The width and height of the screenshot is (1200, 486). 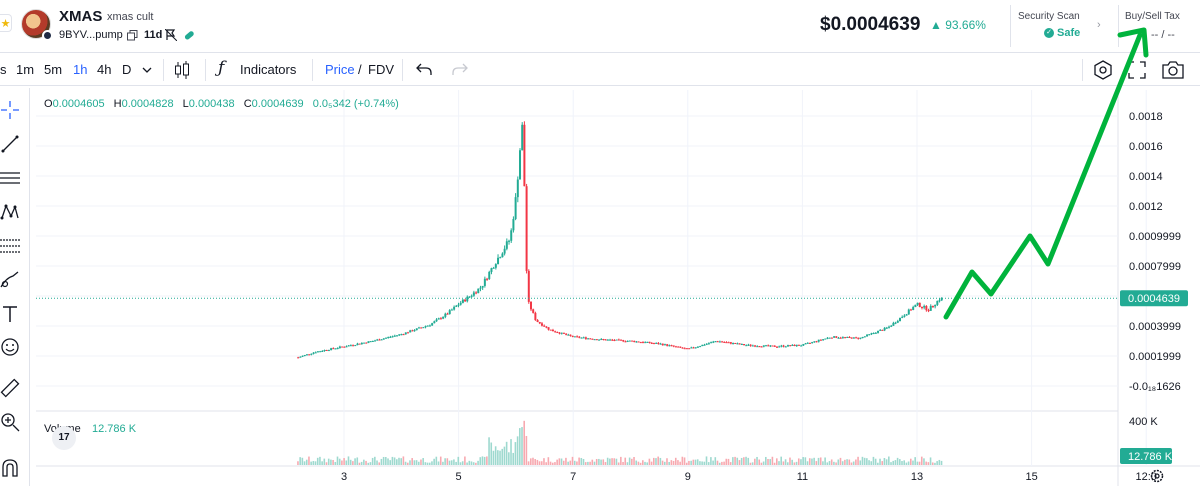 I want to click on tradingview-logo: 17, so click(x=64, y=438).